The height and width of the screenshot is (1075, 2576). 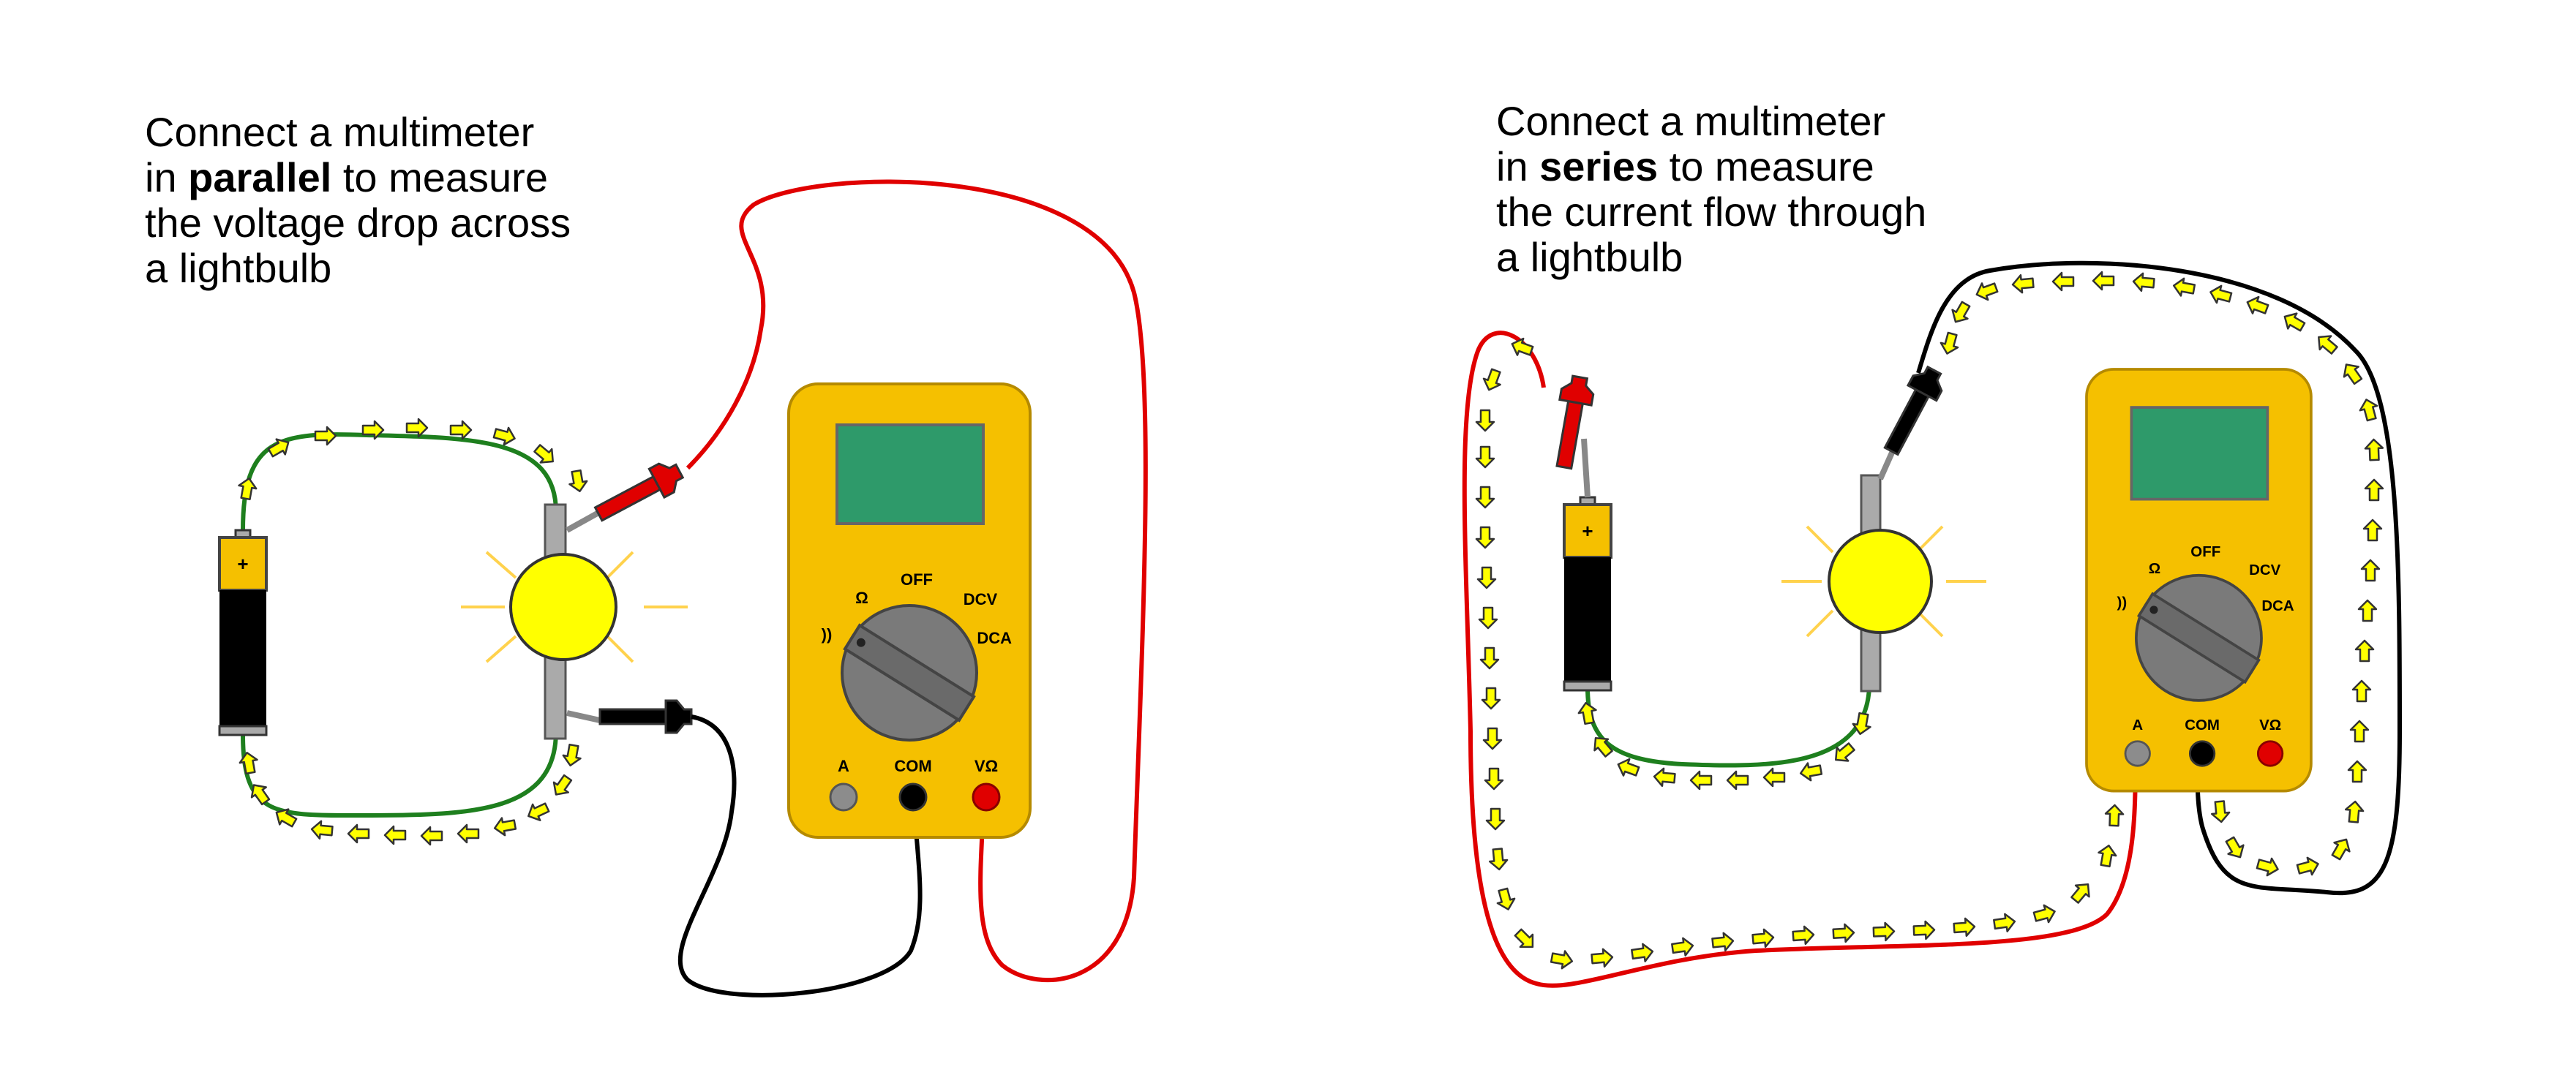 What do you see at coordinates (1575, 422) in the screenshot?
I see `right-red-probe` at bounding box center [1575, 422].